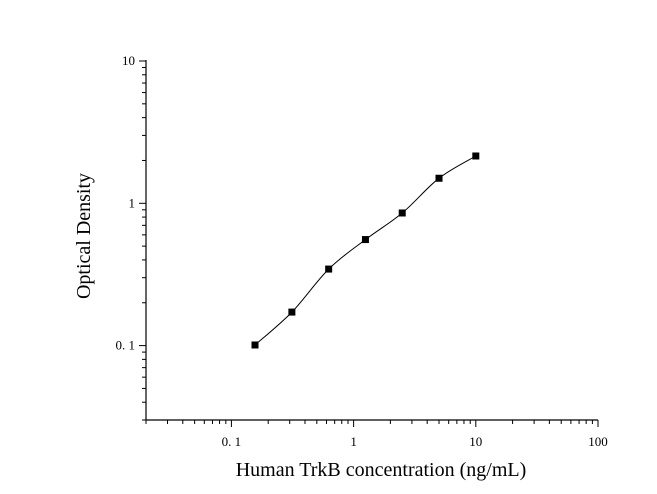  What do you see at coordinates (84, 236) in the screenshot?
I see `y-axis-title: Optical Density` at bounding box center [84, 236].